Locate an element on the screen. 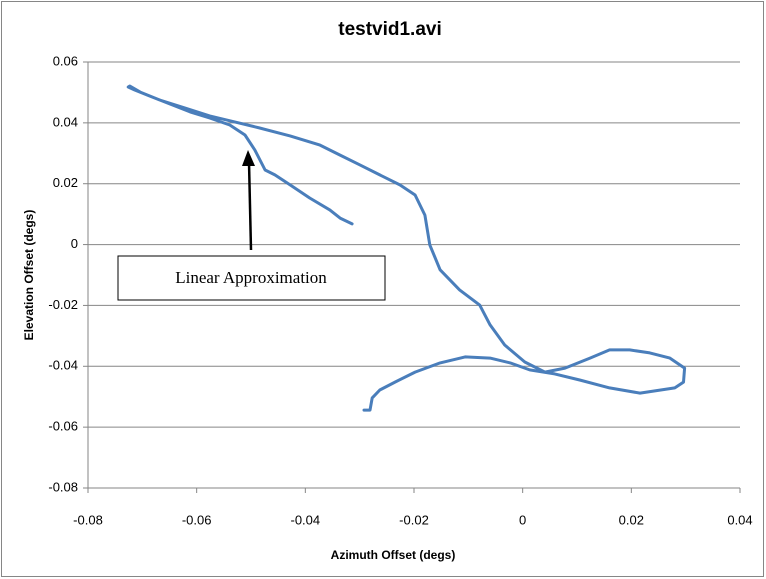 The width and height of the screenshot is (766, 579). y-tick-label: 0 is located at coordinates (74, 243).